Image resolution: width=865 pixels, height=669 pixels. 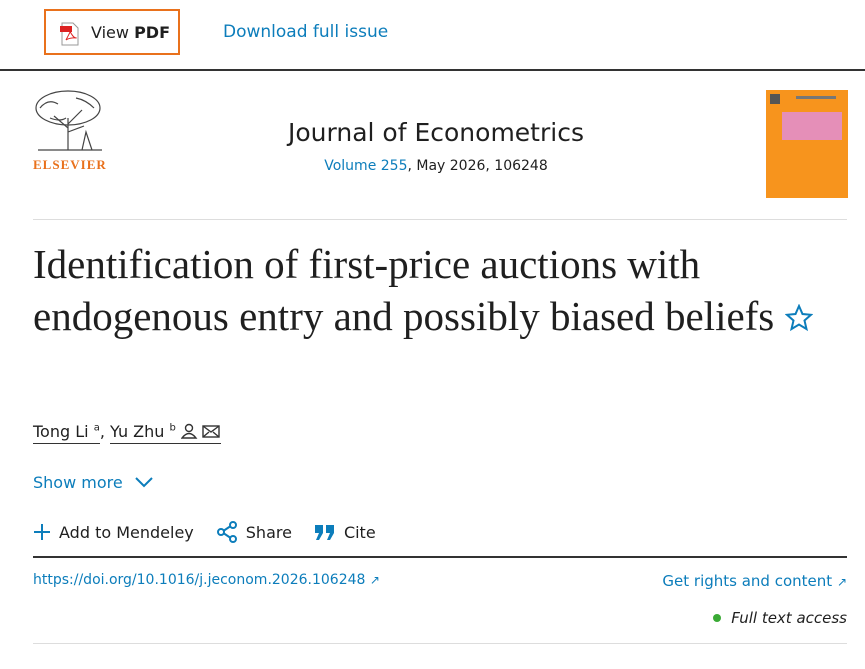 I want to click on bookmark-star, so click(x=798, y=317).